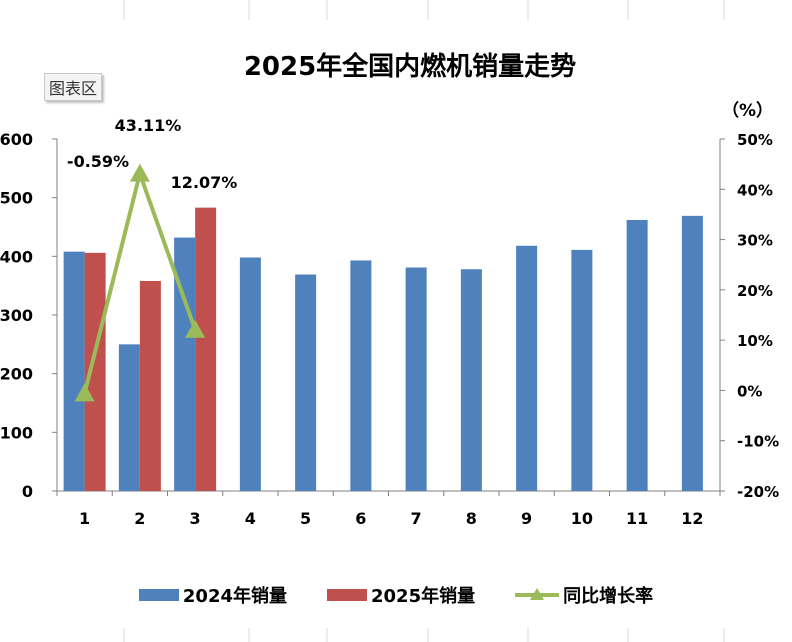  Describe the element at coordinates (250, 518) in the screenshot. I see `x-tick-label: 4` at that location.